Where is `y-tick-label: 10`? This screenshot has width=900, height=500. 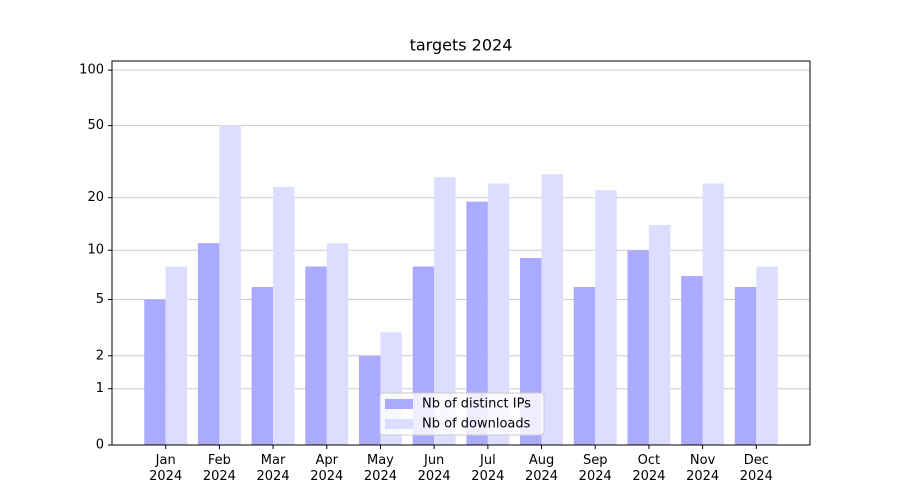 y-tick-label: 10 is located at coordinates (95, 250).